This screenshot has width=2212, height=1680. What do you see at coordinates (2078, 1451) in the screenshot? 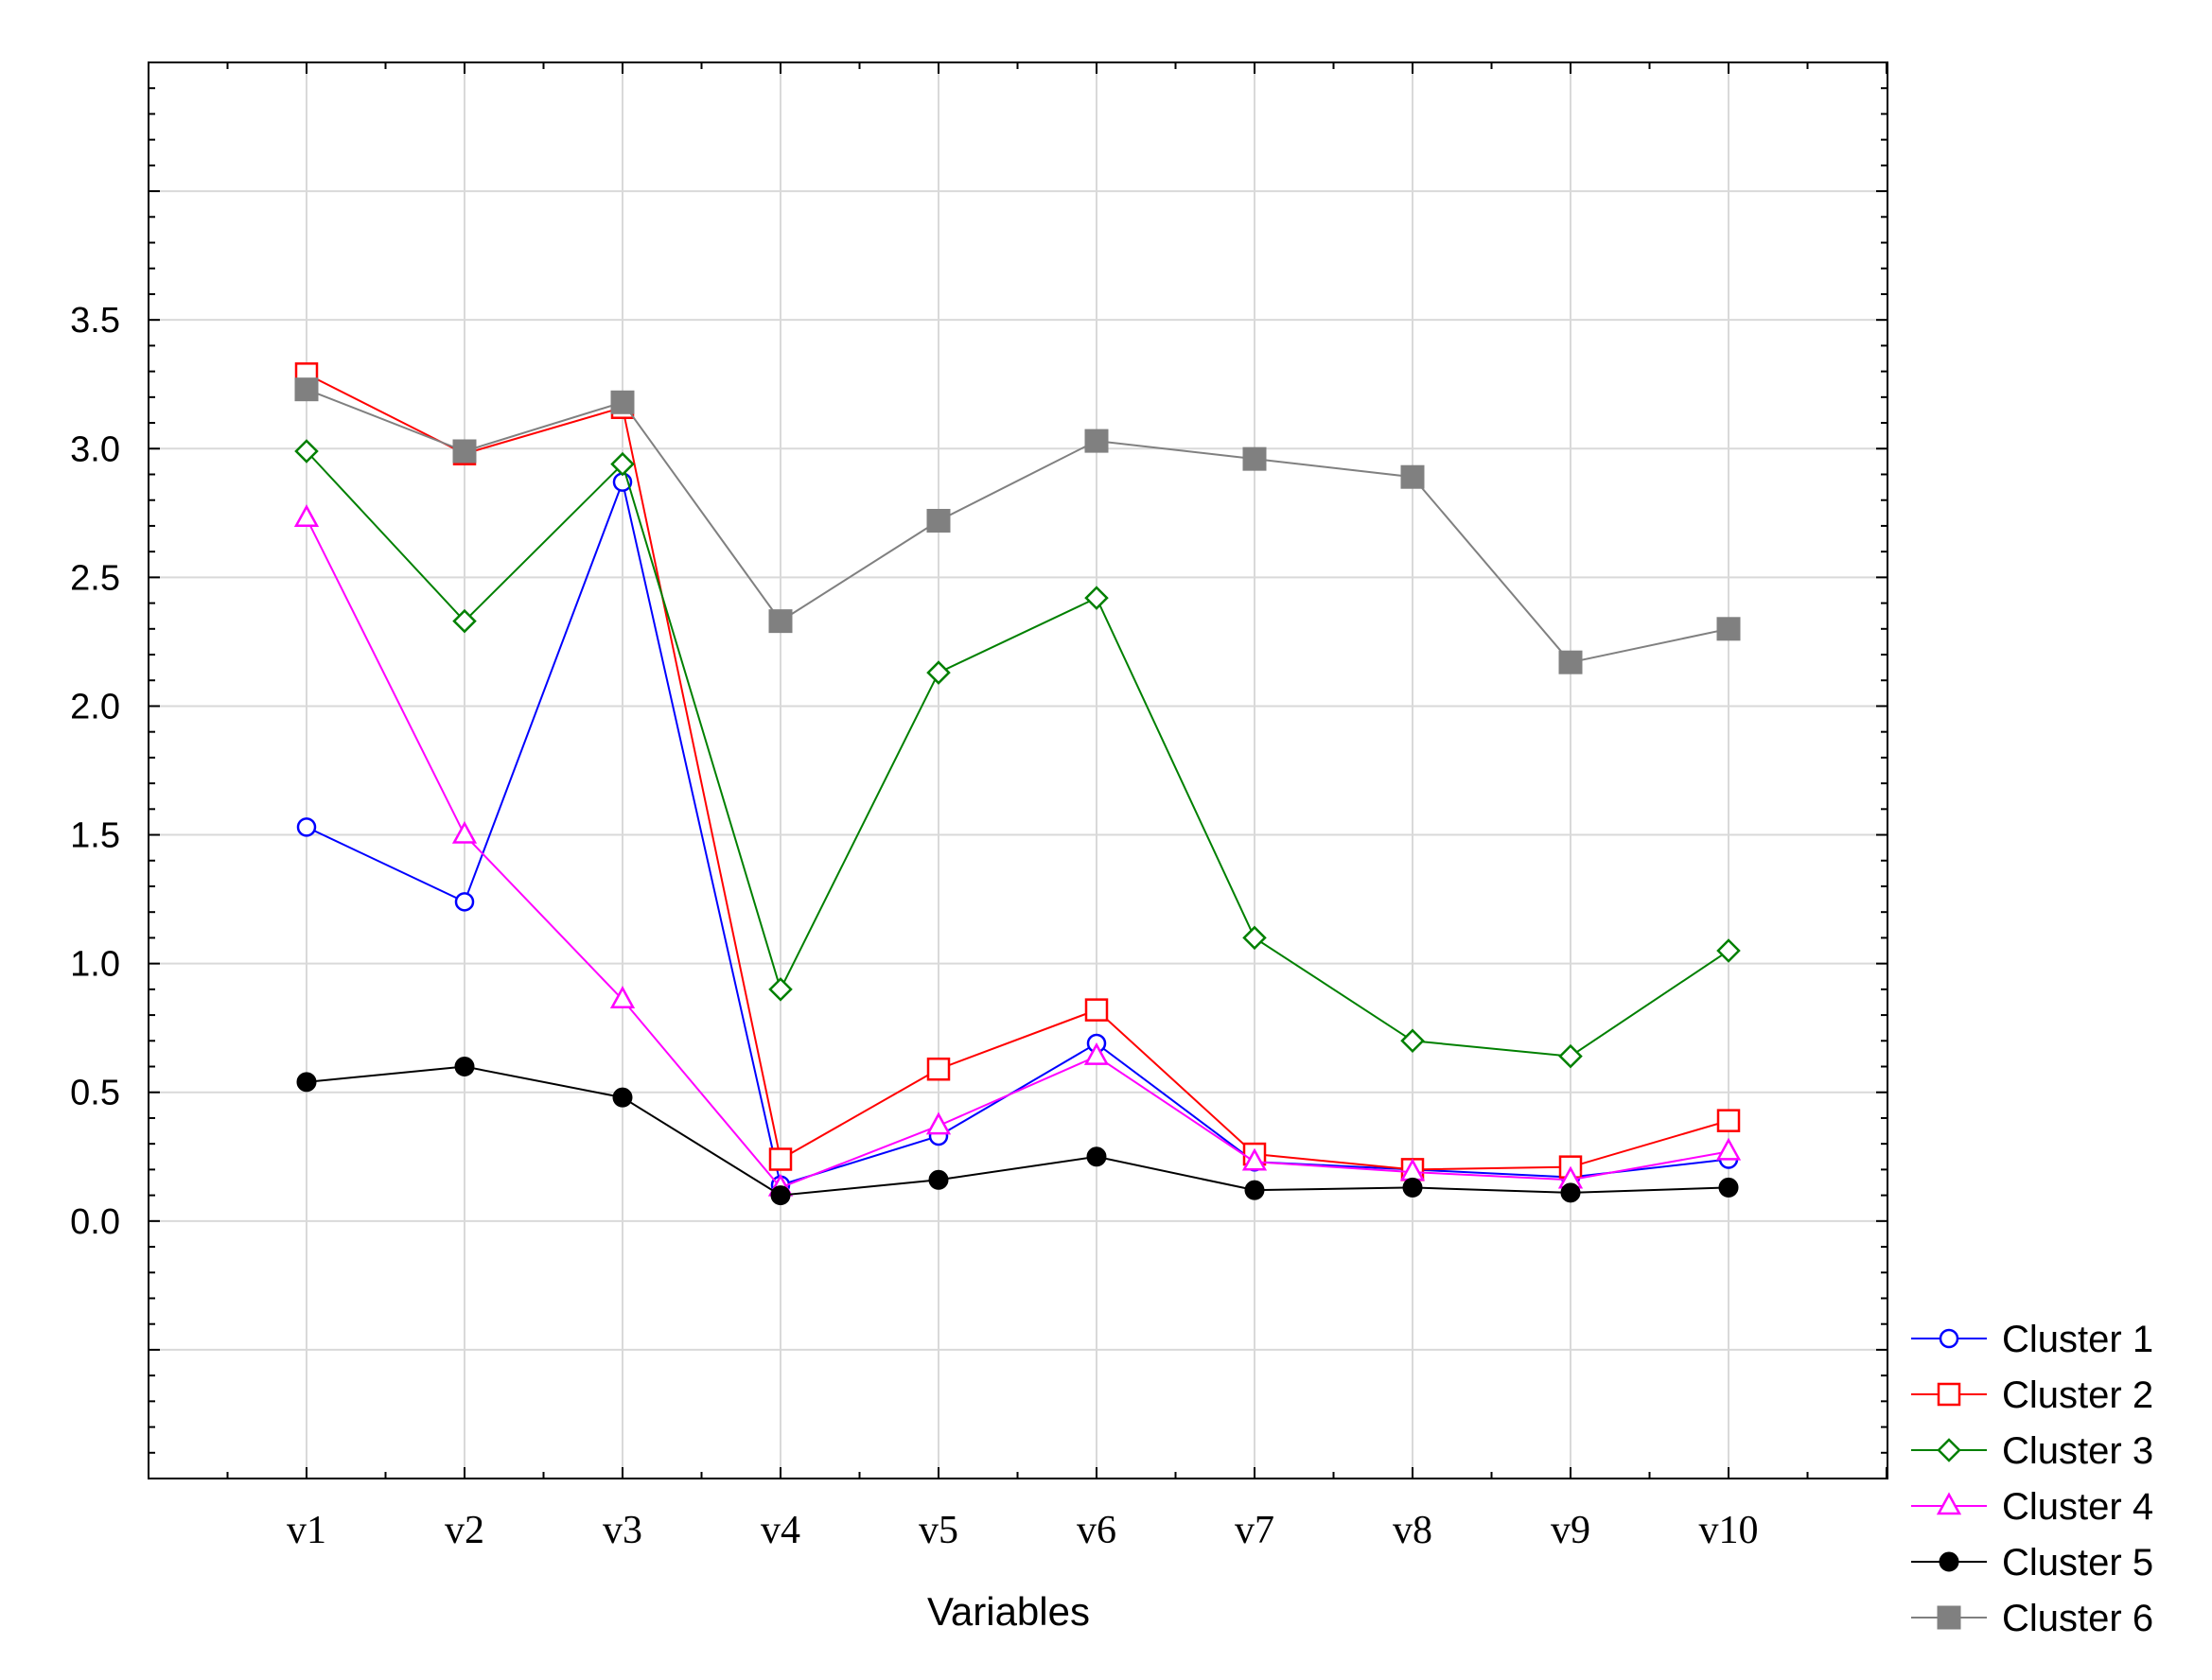
I see `legend-label: Cluster 3` at bounding box center [2078, 1451].